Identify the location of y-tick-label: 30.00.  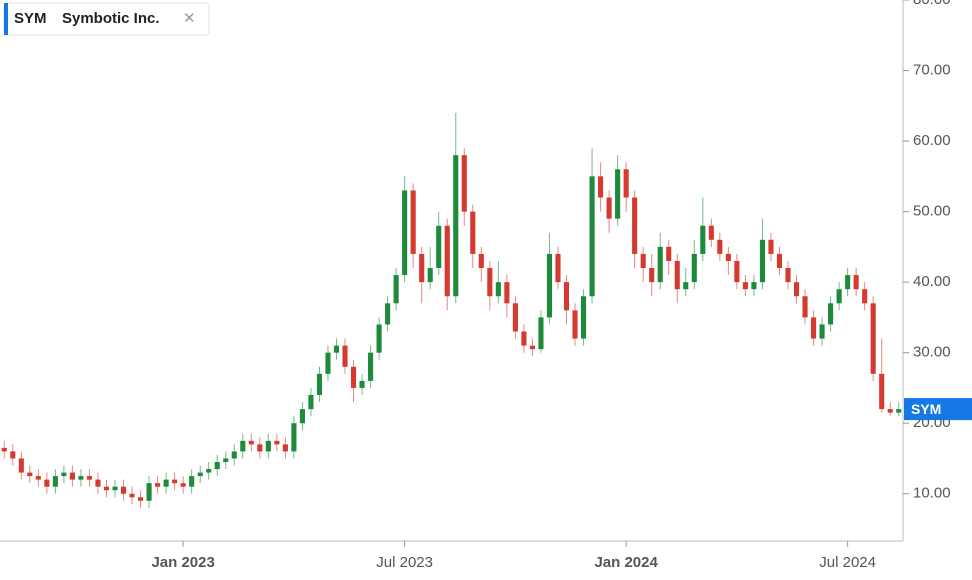
(932, 352).